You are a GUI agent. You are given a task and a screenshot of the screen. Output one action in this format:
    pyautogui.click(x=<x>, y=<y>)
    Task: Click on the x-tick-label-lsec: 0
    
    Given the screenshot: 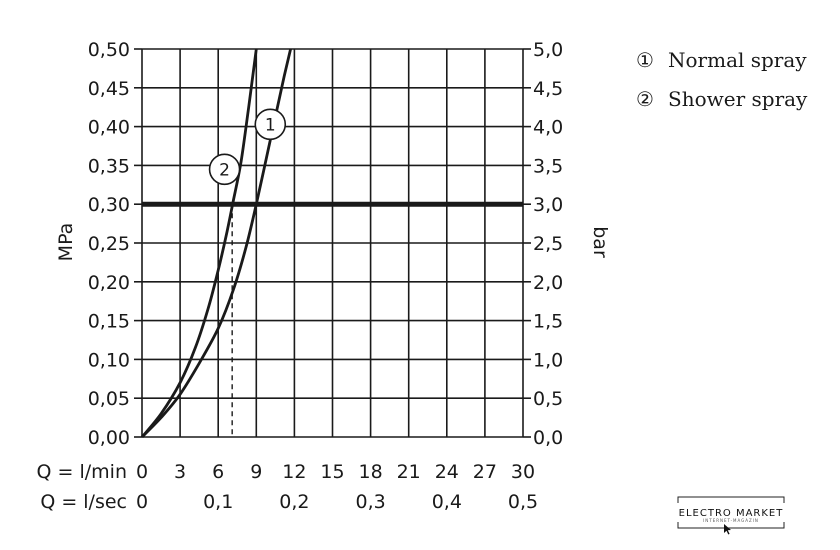 What is the action you would take?
    pyautogui.click(x=142, y=502)
    